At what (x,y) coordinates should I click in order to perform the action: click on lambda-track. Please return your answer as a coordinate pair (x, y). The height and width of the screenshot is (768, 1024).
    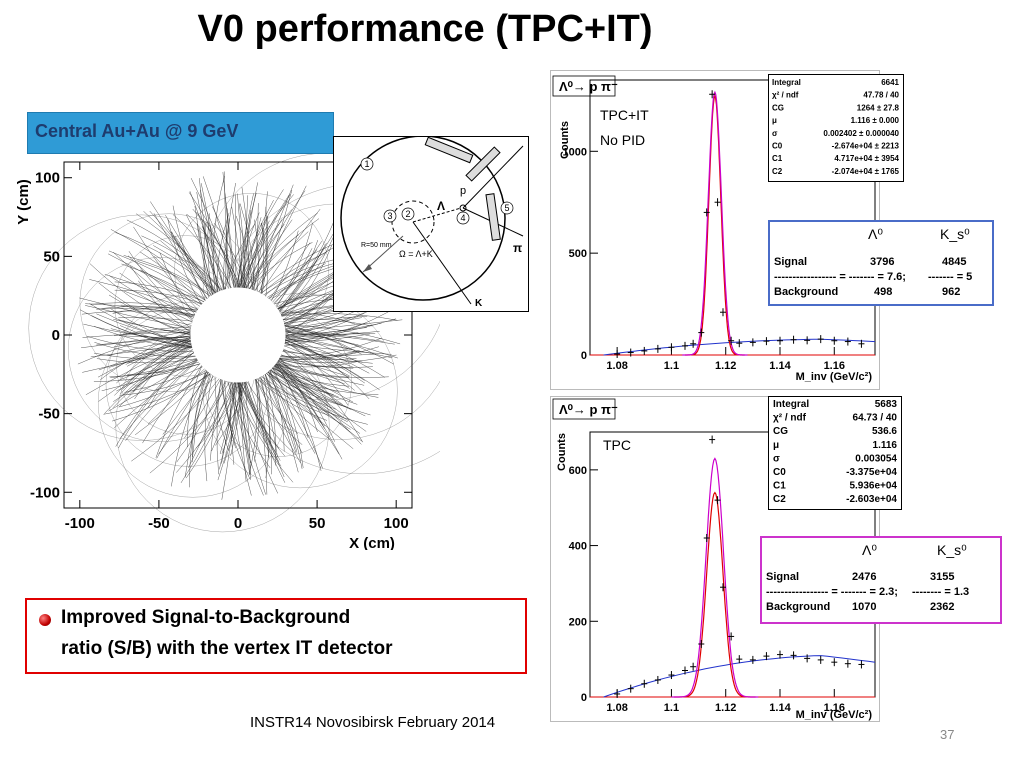
    Looking at the image, I should click on (437, 215).